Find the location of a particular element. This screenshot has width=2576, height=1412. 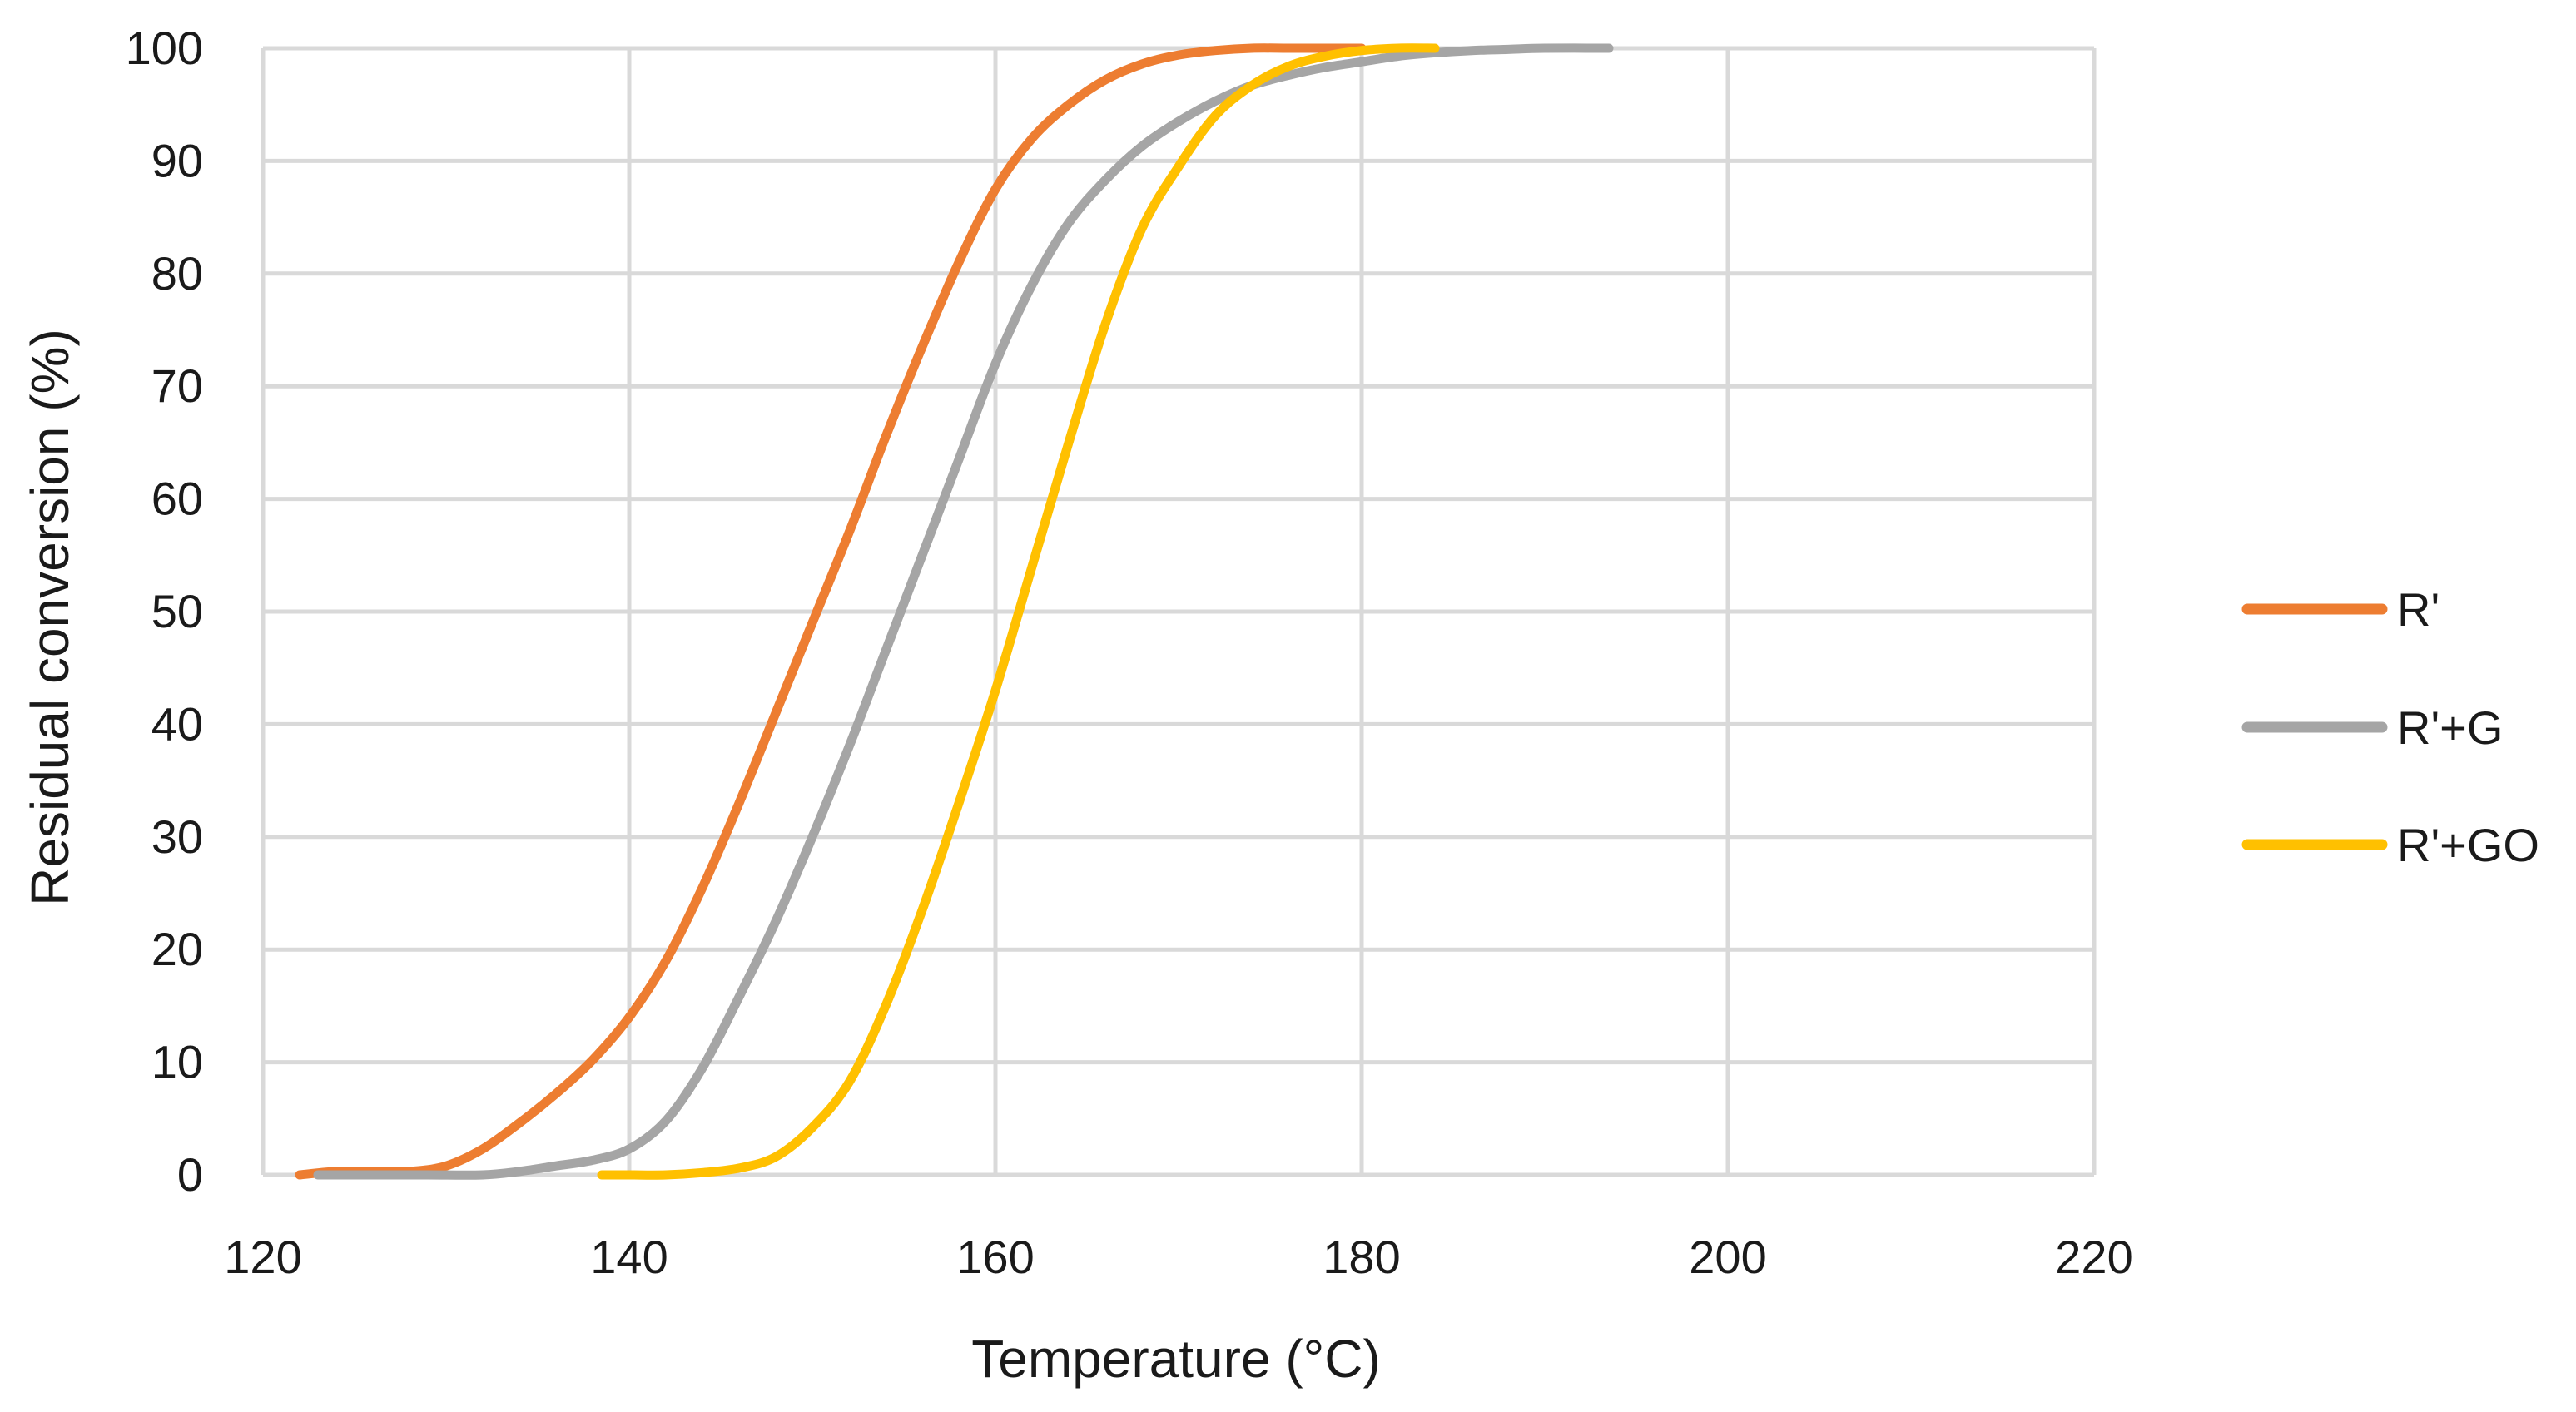

x-tick-label: 140 is located at coordinates (629, 1257).